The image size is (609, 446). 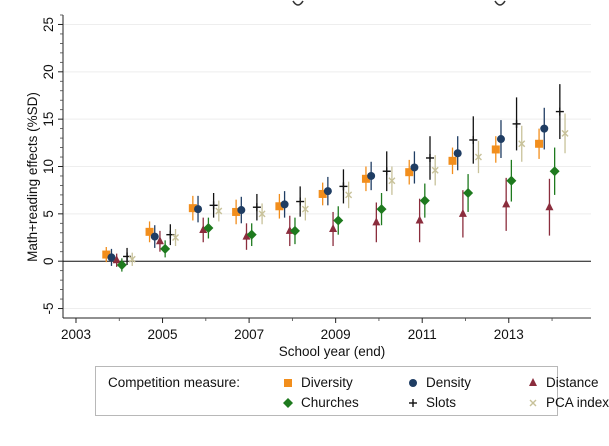 What do you see at coordinates (48, 309) in the screenshot?
I see `y-tick-label: -5` at bounding box center [48, 309].